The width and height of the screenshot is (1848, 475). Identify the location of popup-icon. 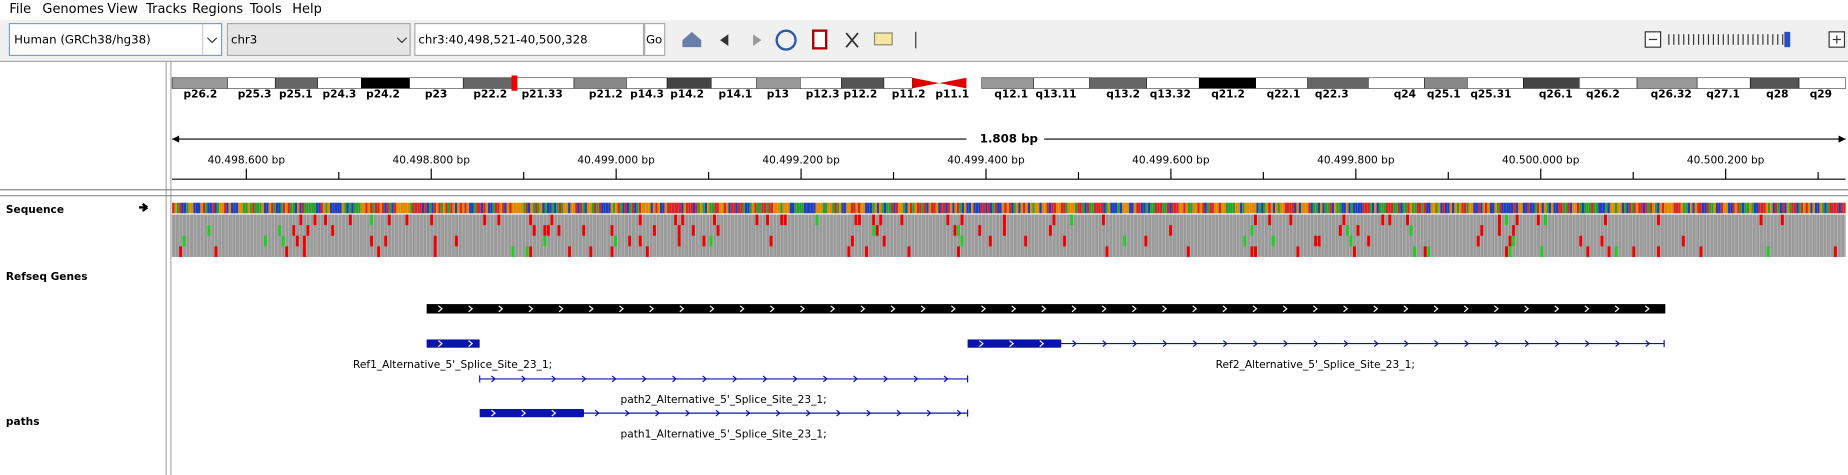
(883, 39).